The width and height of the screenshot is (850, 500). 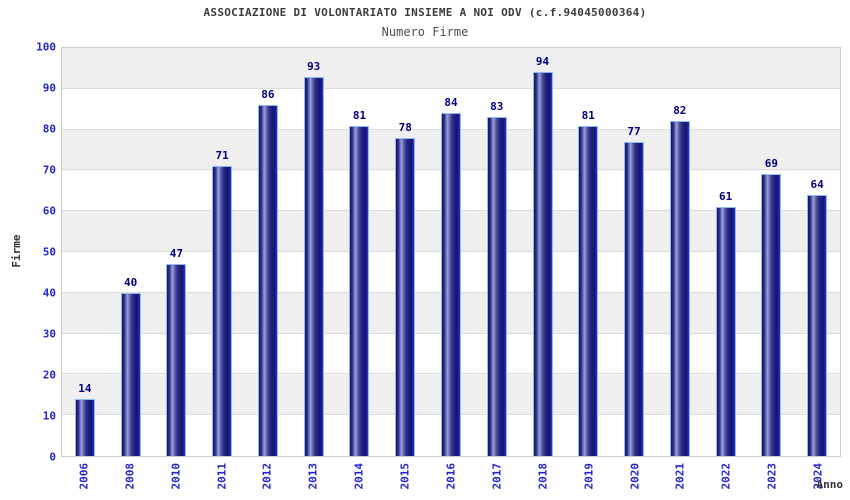 I want to click on bar-value-label: 61, so click(x=725, y=197).